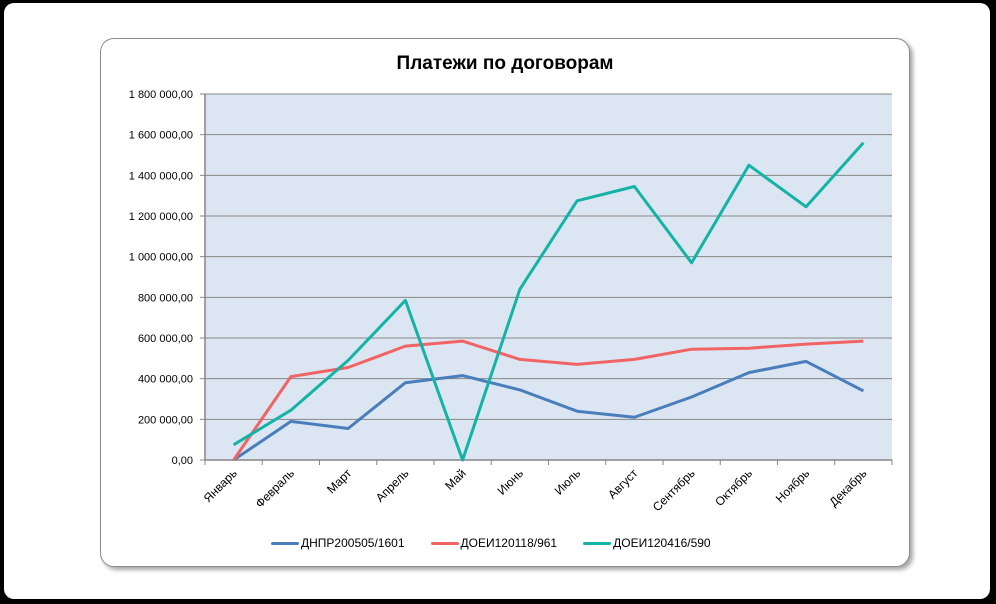  I want to click on x-tick-label: Сентябрь, so click(674, 490).